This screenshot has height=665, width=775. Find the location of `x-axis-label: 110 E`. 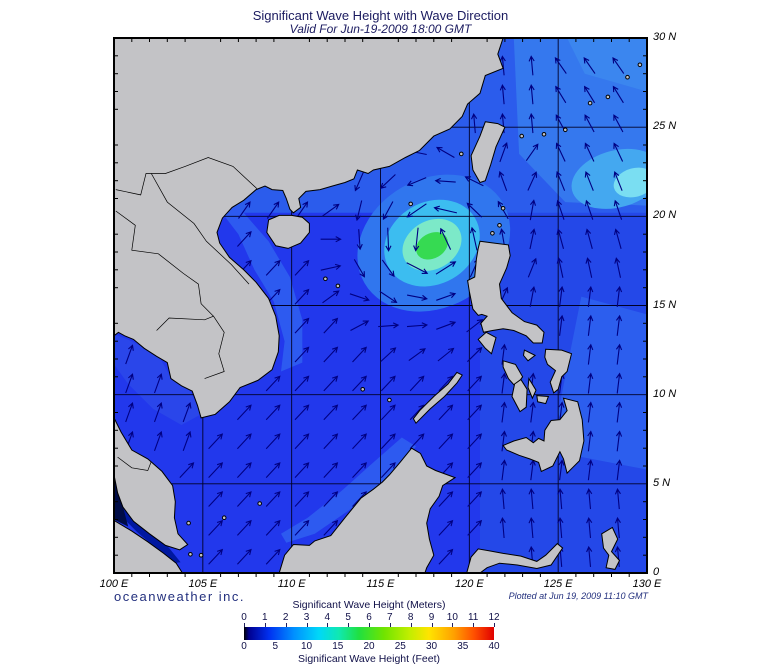

x-axis-label: 110 E is located at coordinates (291, 584).